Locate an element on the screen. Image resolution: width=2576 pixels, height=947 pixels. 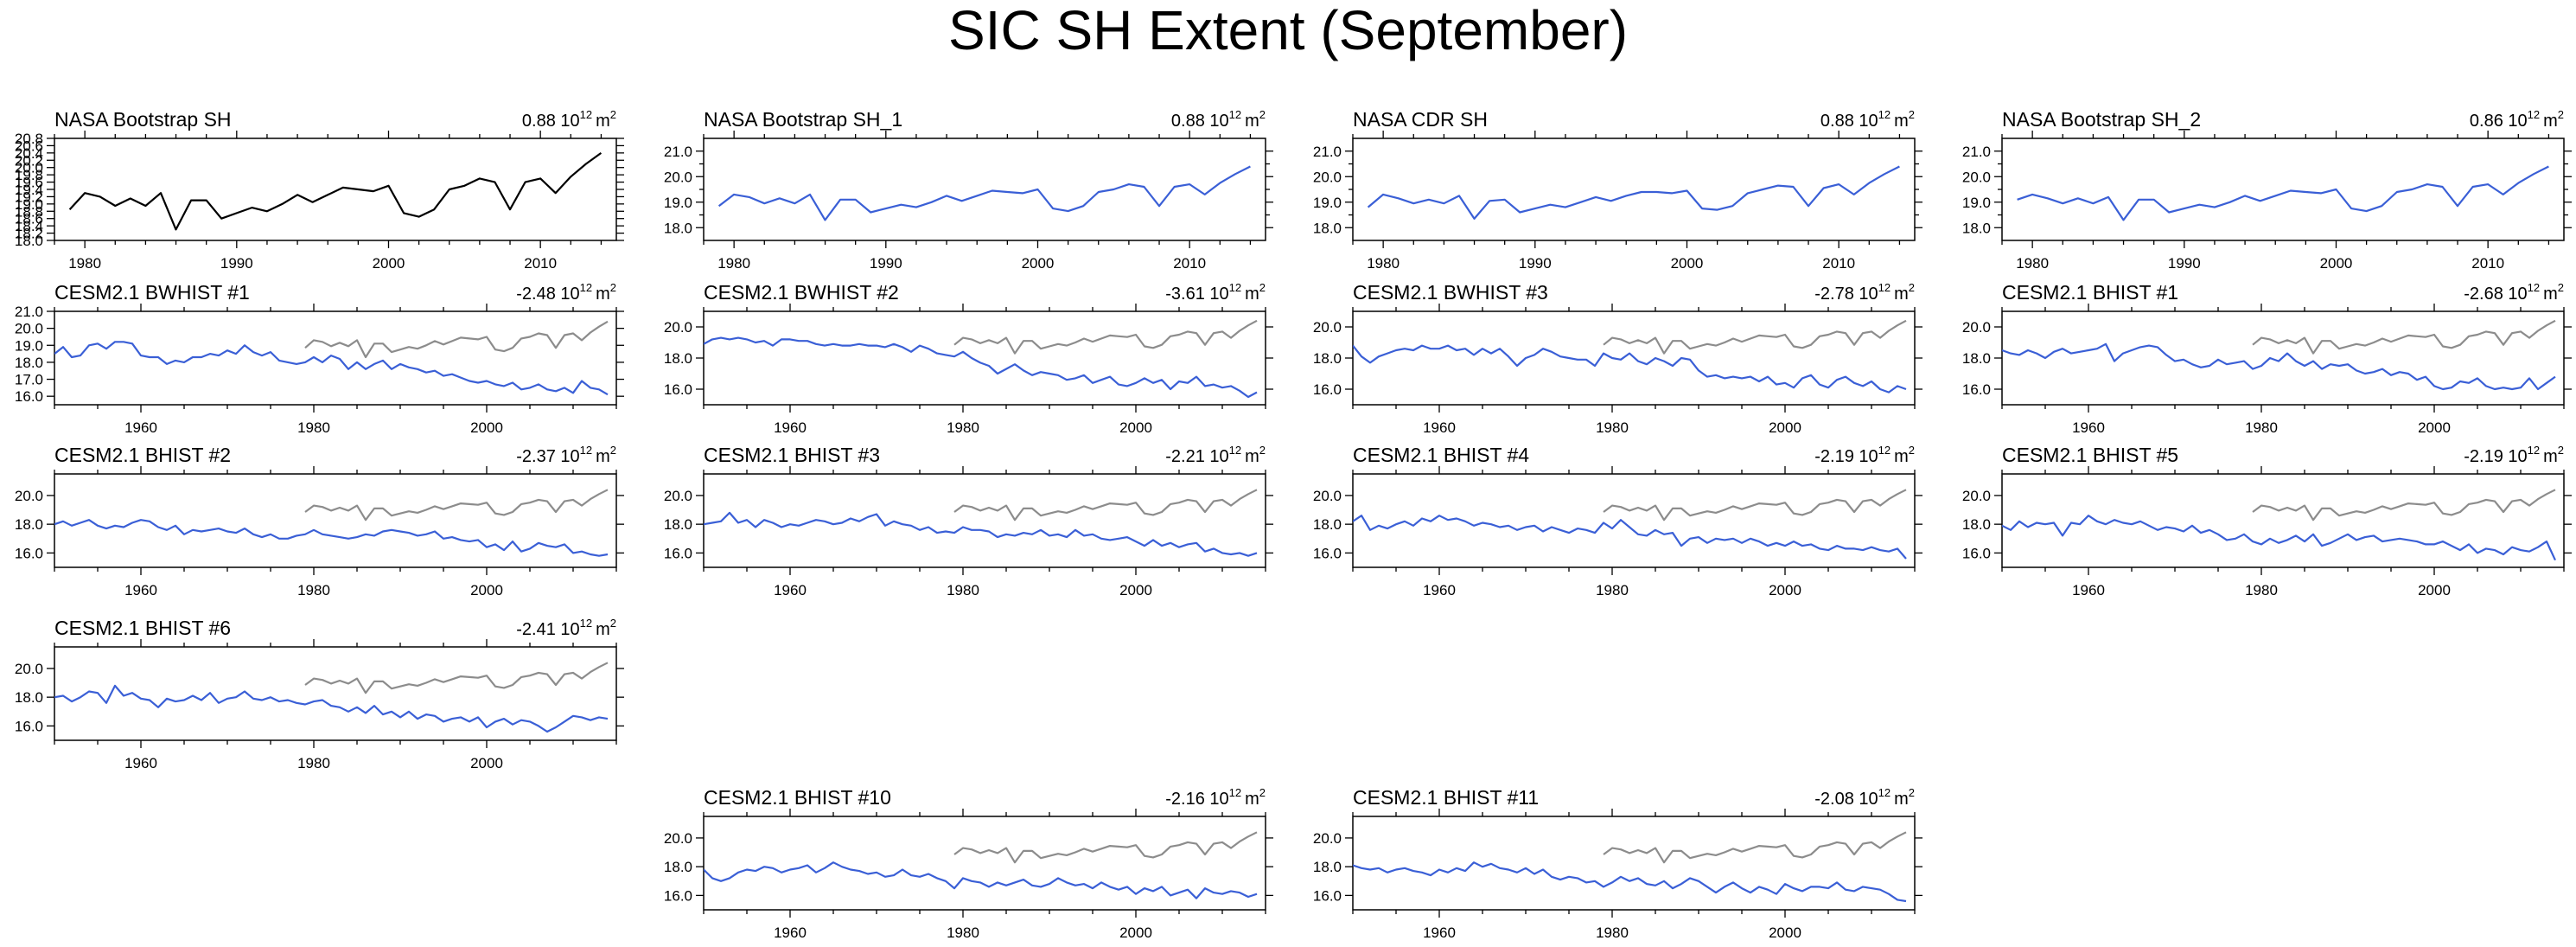
panel-title: CESM2.1 BWHIST #2 is located at coordinates (801, 292).